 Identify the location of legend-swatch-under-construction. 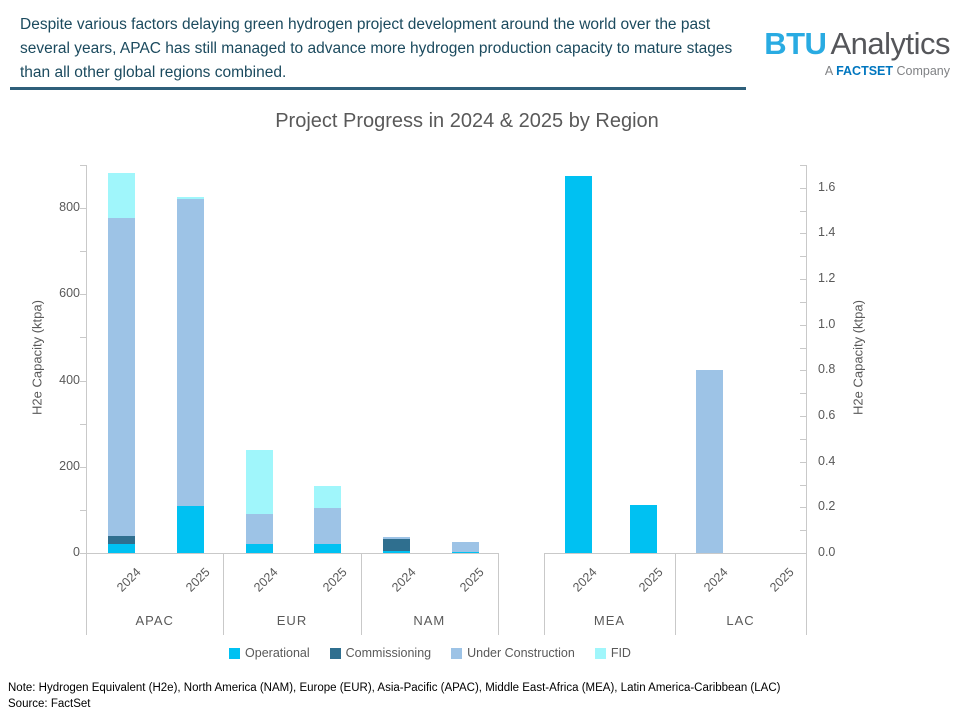
(457, 653).